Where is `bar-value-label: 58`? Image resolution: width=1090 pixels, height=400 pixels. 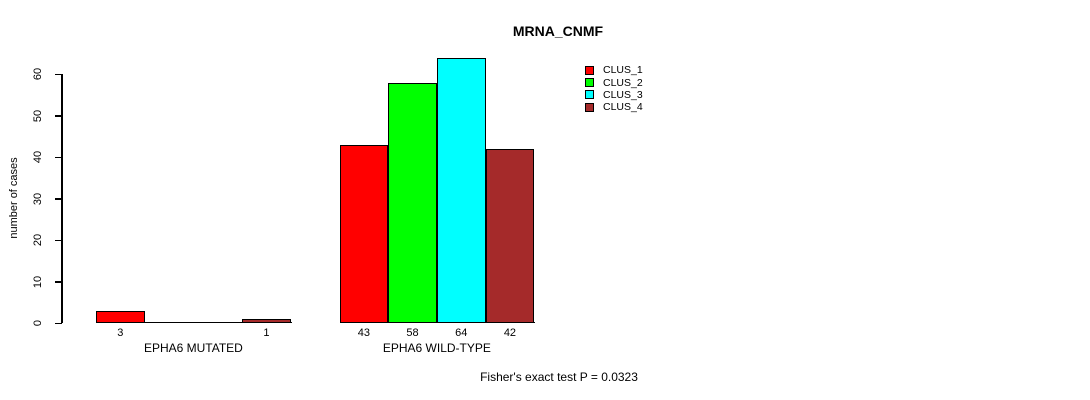
bar-value-label: 58 is located at coordinates (412, 333).